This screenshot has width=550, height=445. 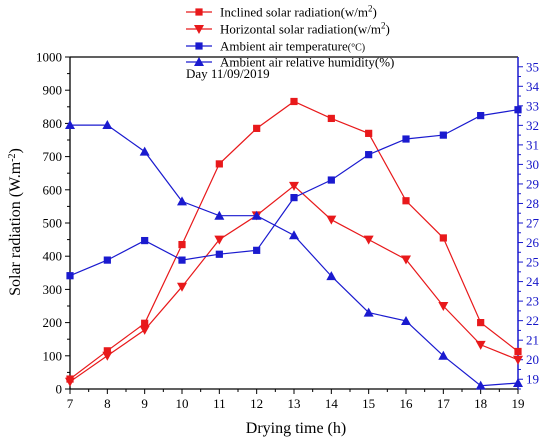 What do you see at coordinates (533, 242) in the screenshot?
I see `y-right-tick-label: 26` at bounding box center [533, 242].